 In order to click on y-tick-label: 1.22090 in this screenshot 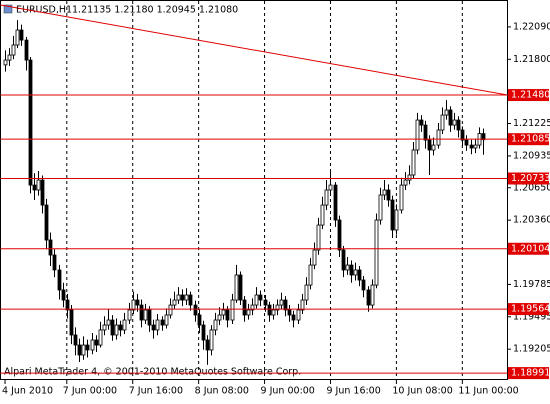, I will do `click(531, 26)`.